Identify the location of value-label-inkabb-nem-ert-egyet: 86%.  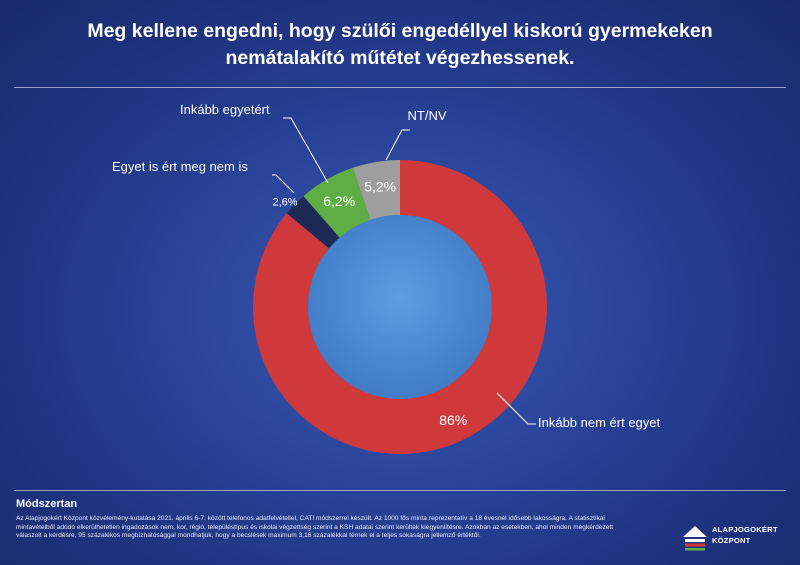
(453, 420).